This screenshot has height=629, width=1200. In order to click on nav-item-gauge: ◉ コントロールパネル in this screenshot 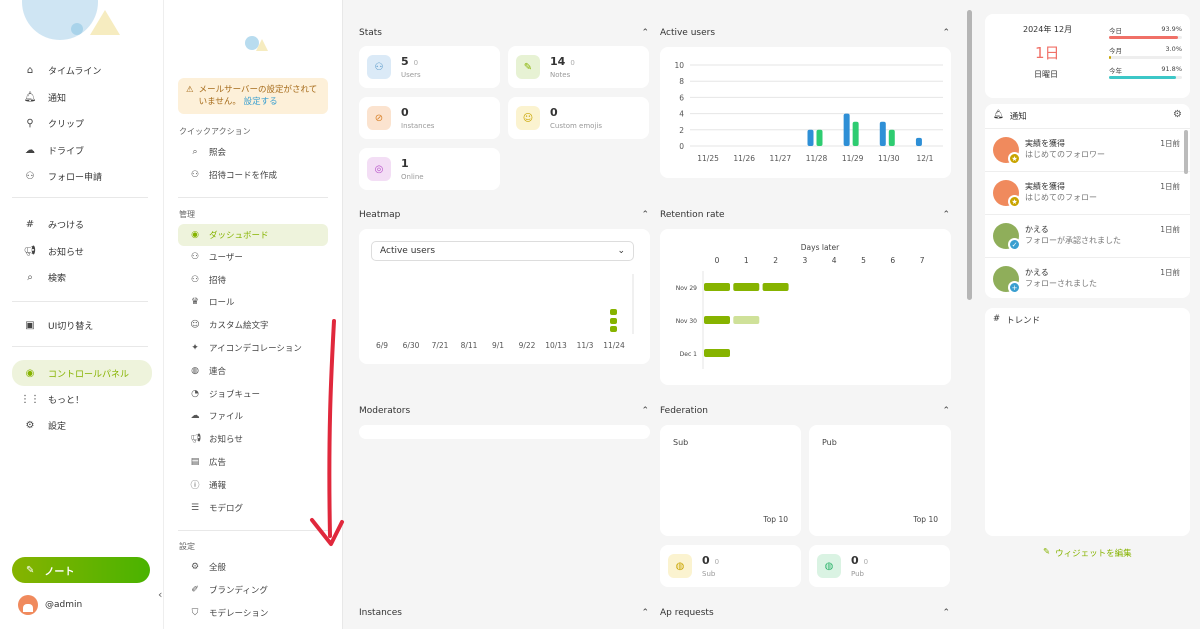, I will do `click(82, 373)`.